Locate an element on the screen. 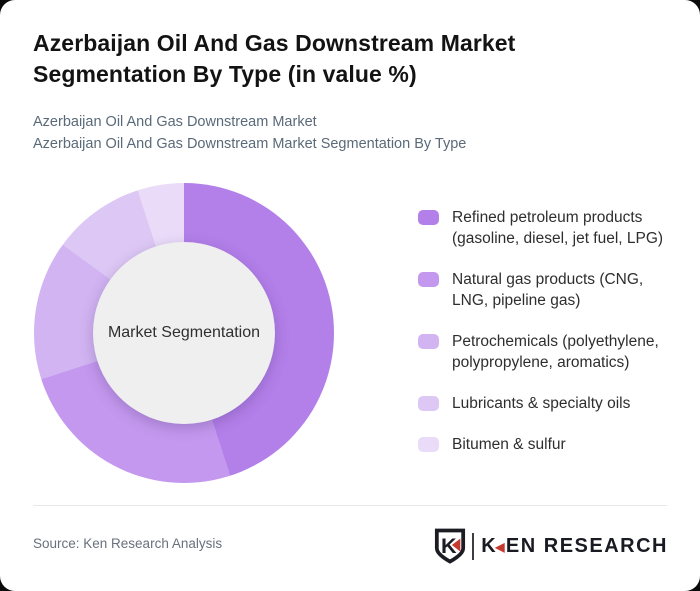  brand-text: K ◀ EN RESEARCH is located at coordinates (574, 546).